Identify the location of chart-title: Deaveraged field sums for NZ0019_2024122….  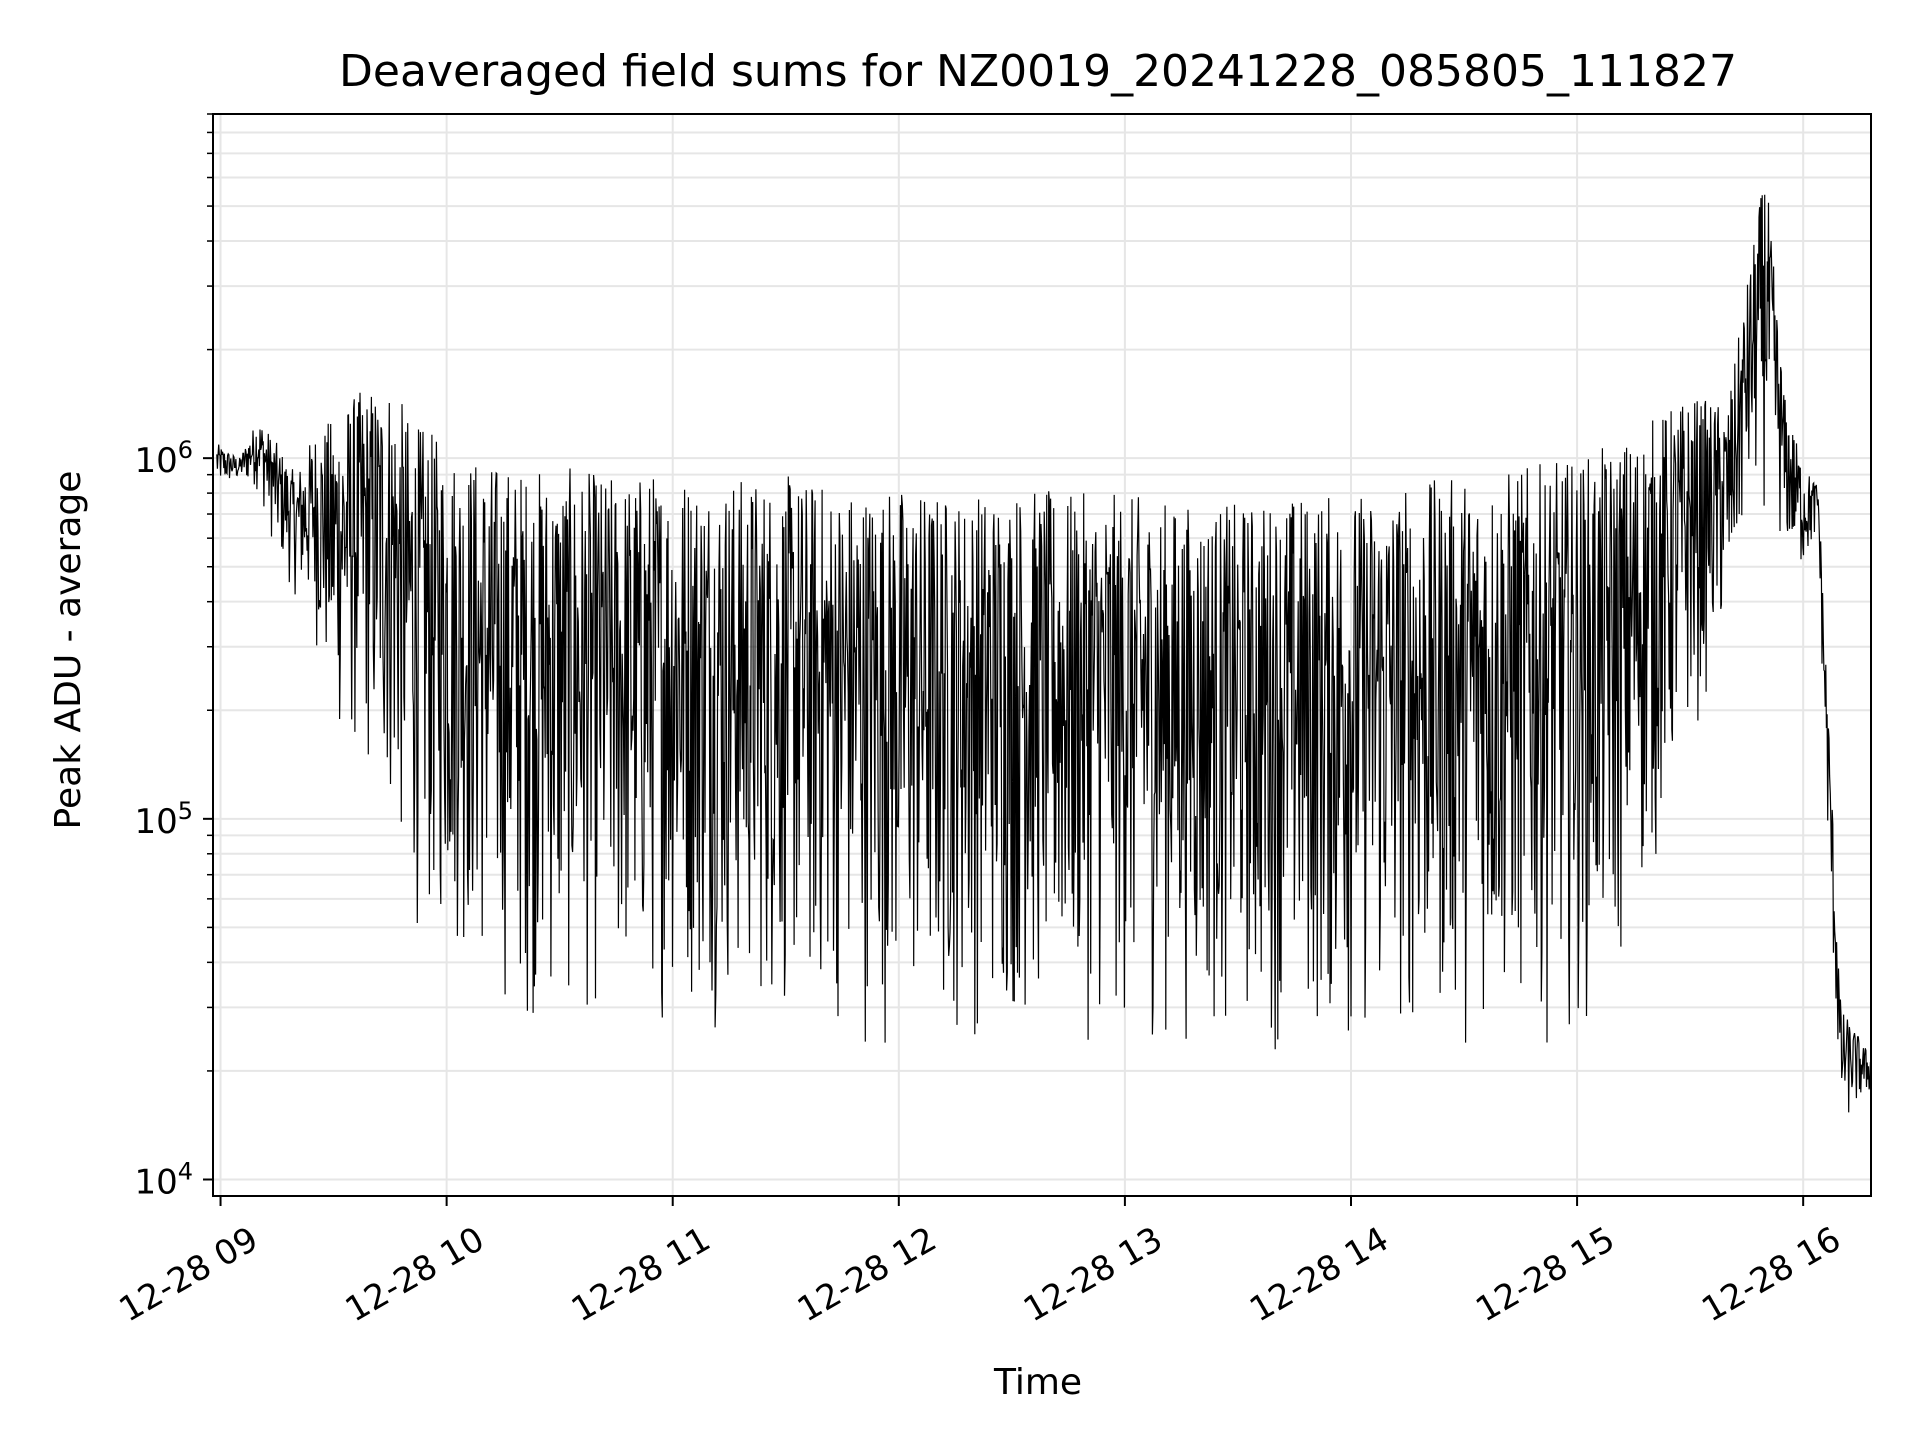
(1038, 71).